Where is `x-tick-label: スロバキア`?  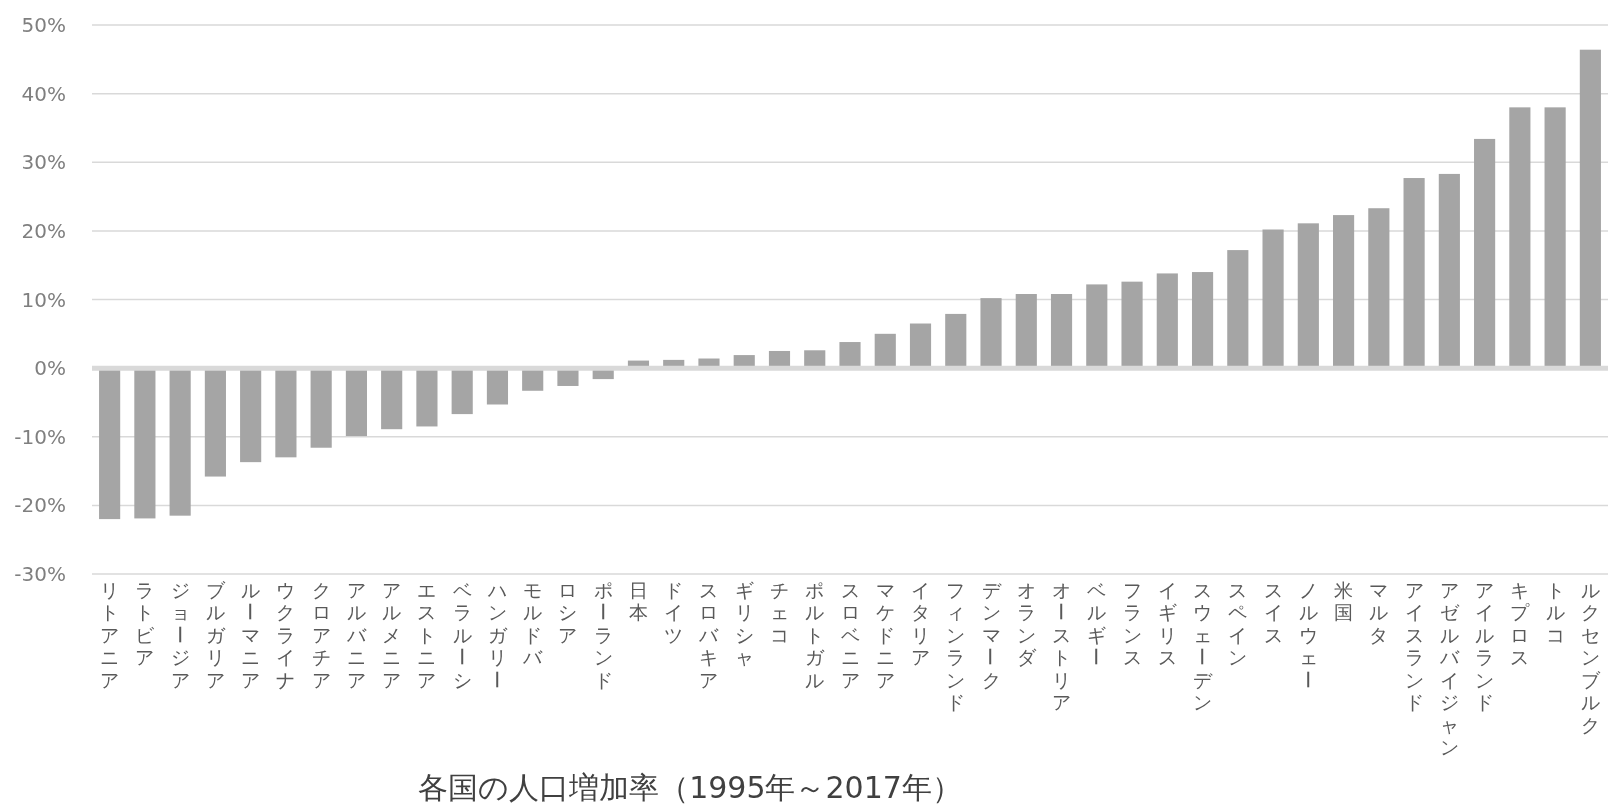
x-tick-label: スロバキア is located at coordinates (709, 634).